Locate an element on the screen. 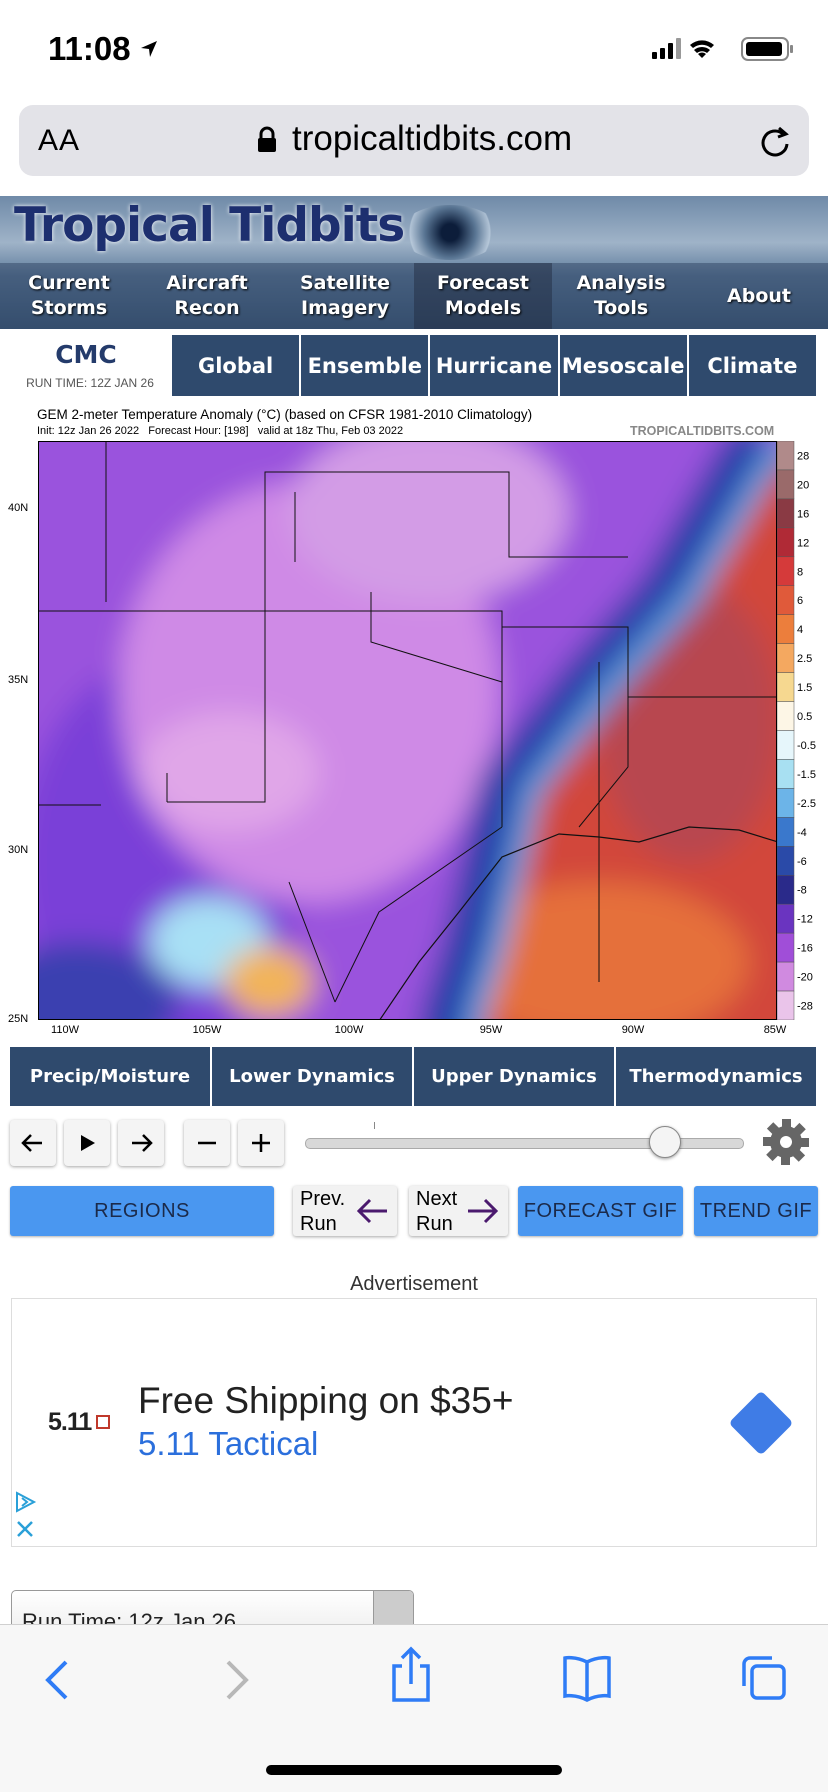  colorbar-label: 20 is located at coordinates (803, 485).